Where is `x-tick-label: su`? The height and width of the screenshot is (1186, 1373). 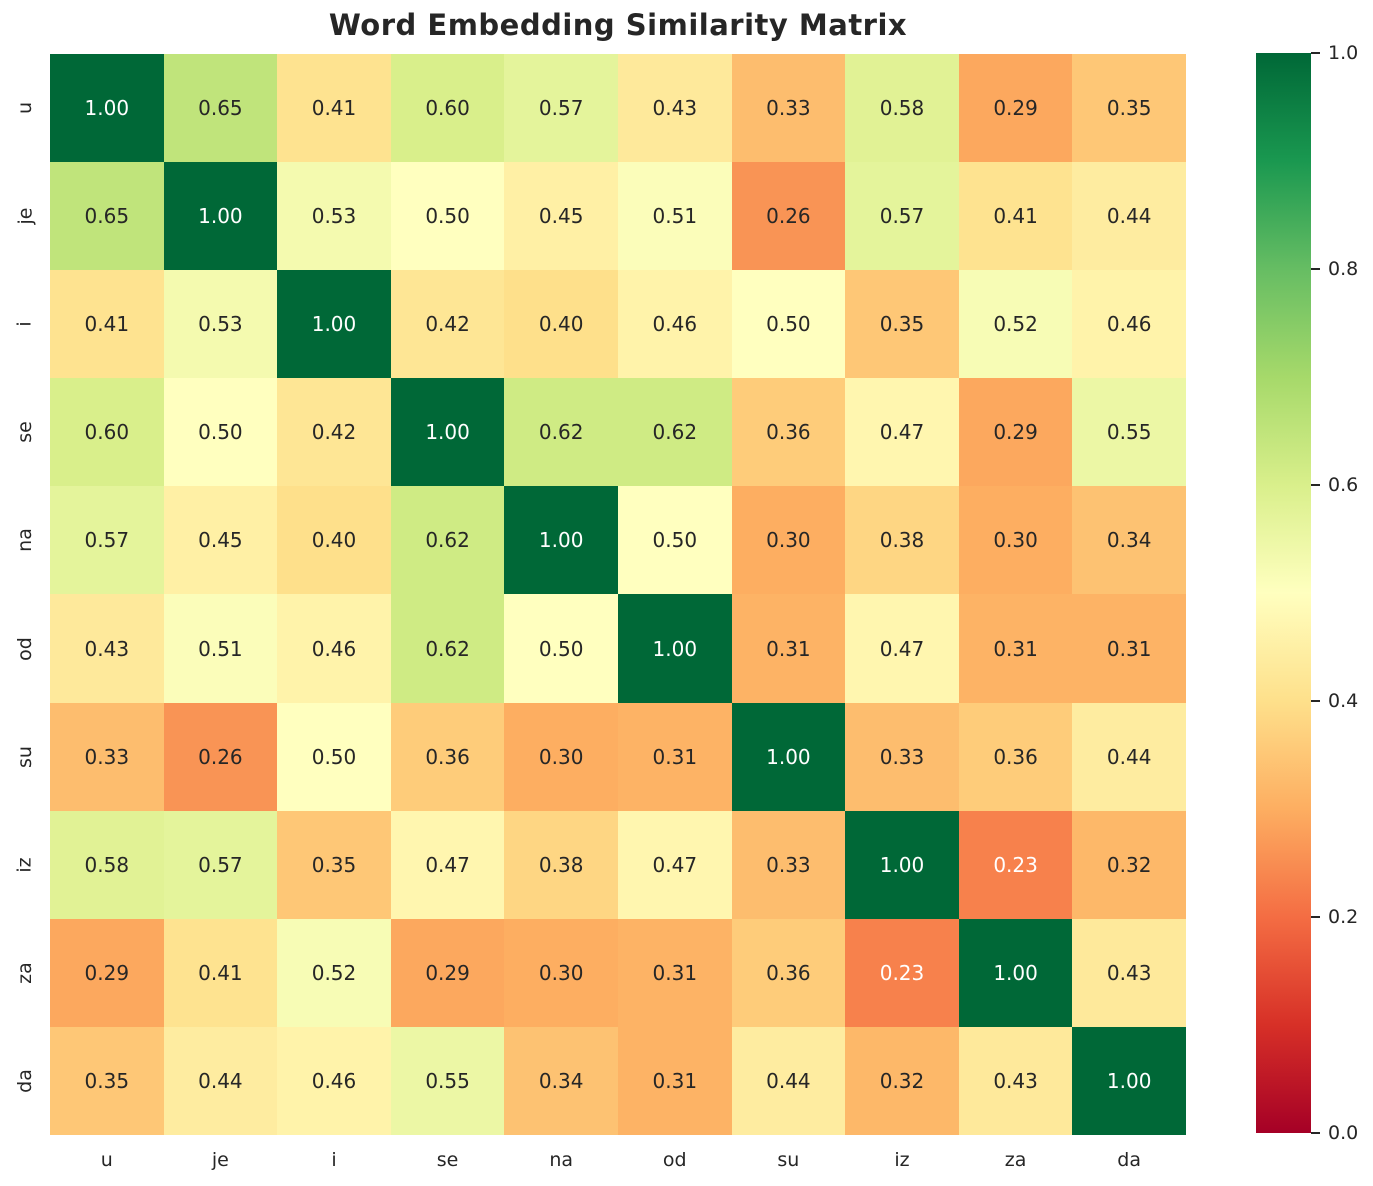
x-tick-label: su is located at coordinates (788, 1160).